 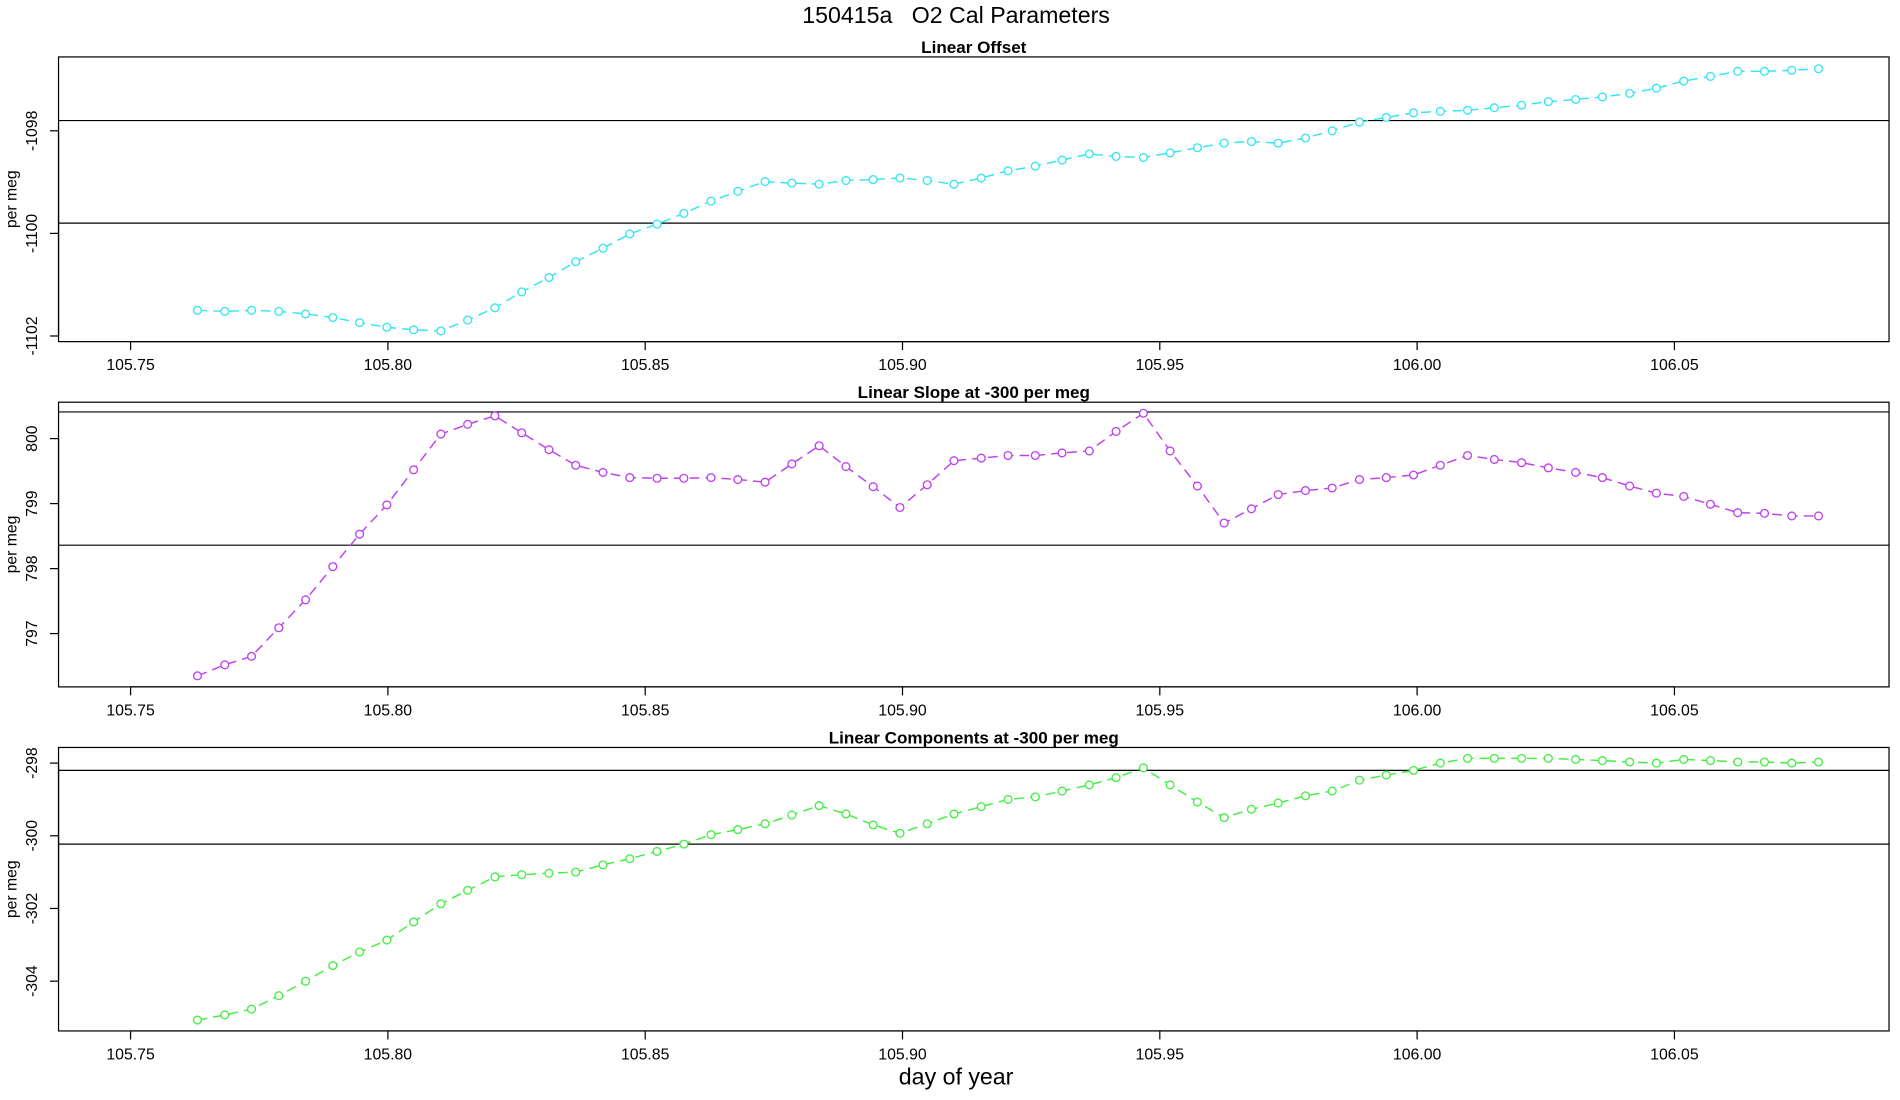 What do you see at coordinates (32, 568) in the screenshot?
I see `y-tick-label: 798` at bounding box center [32, 568].